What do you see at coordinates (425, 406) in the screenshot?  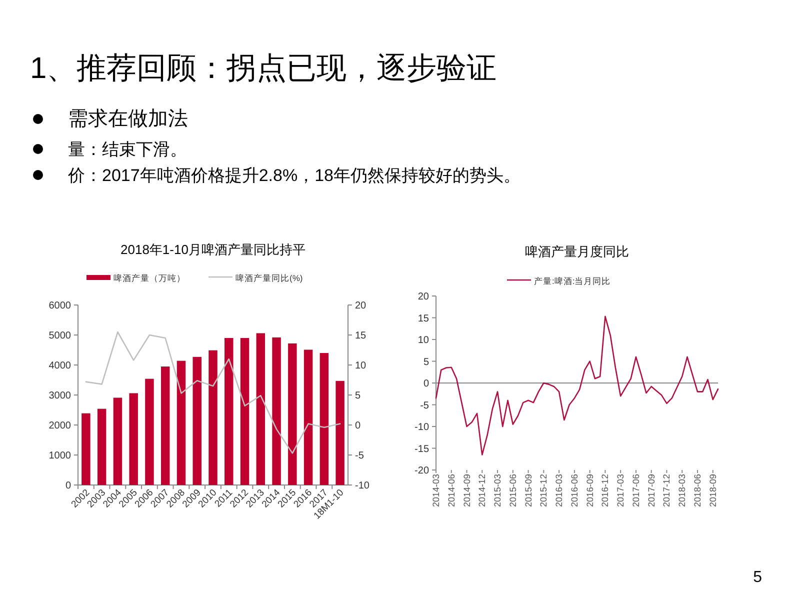 I see `y-tick-label: -5` at bounding box center [425, 406].